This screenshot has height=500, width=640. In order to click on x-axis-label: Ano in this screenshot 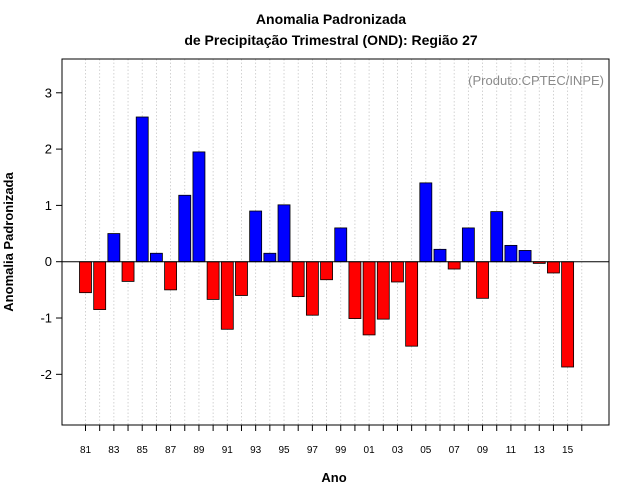, I will do `click(333, 477)`.